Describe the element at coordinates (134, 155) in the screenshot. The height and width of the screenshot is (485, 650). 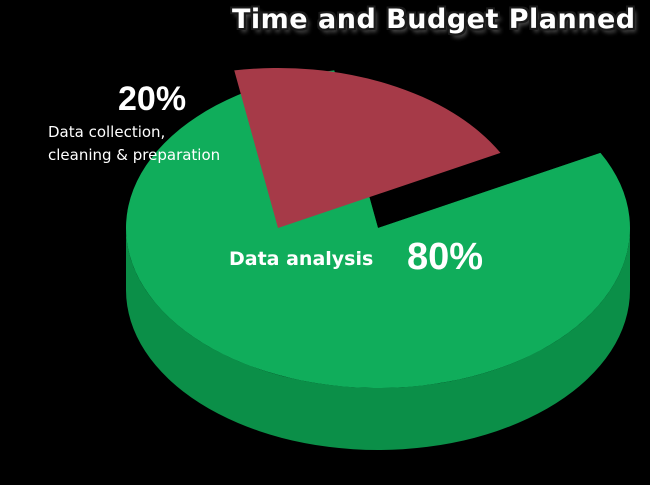
I see `slice-label-collection-line-2: cleaning & preparation` at that location.